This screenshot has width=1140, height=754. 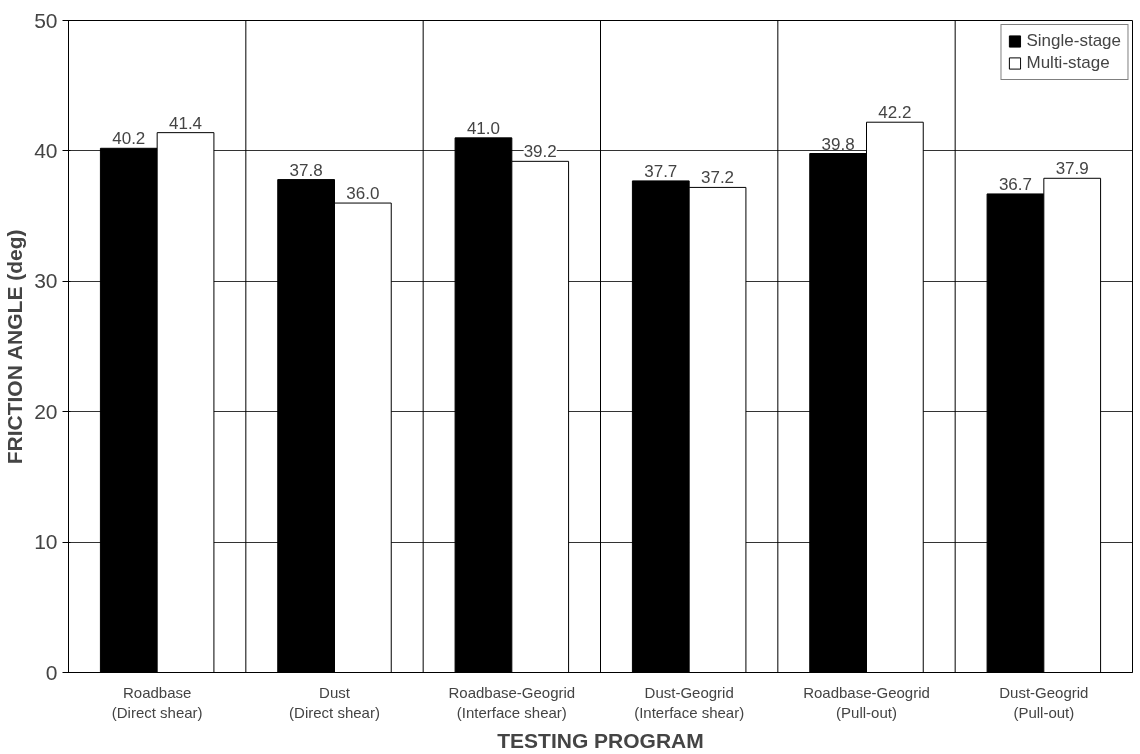 I want to click on x-tick-label: Roadbase (Direct shear), so click(x=157, y=702).